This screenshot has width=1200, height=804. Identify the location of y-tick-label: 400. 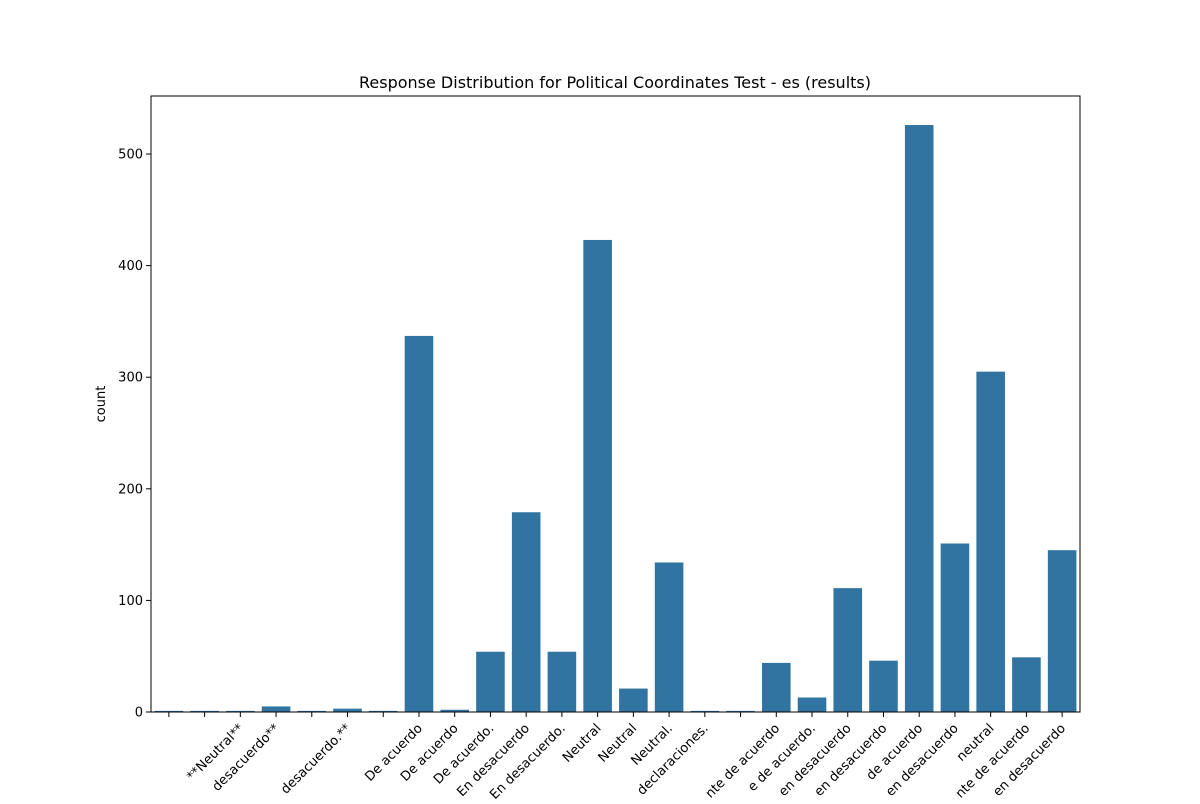
(130, 266).